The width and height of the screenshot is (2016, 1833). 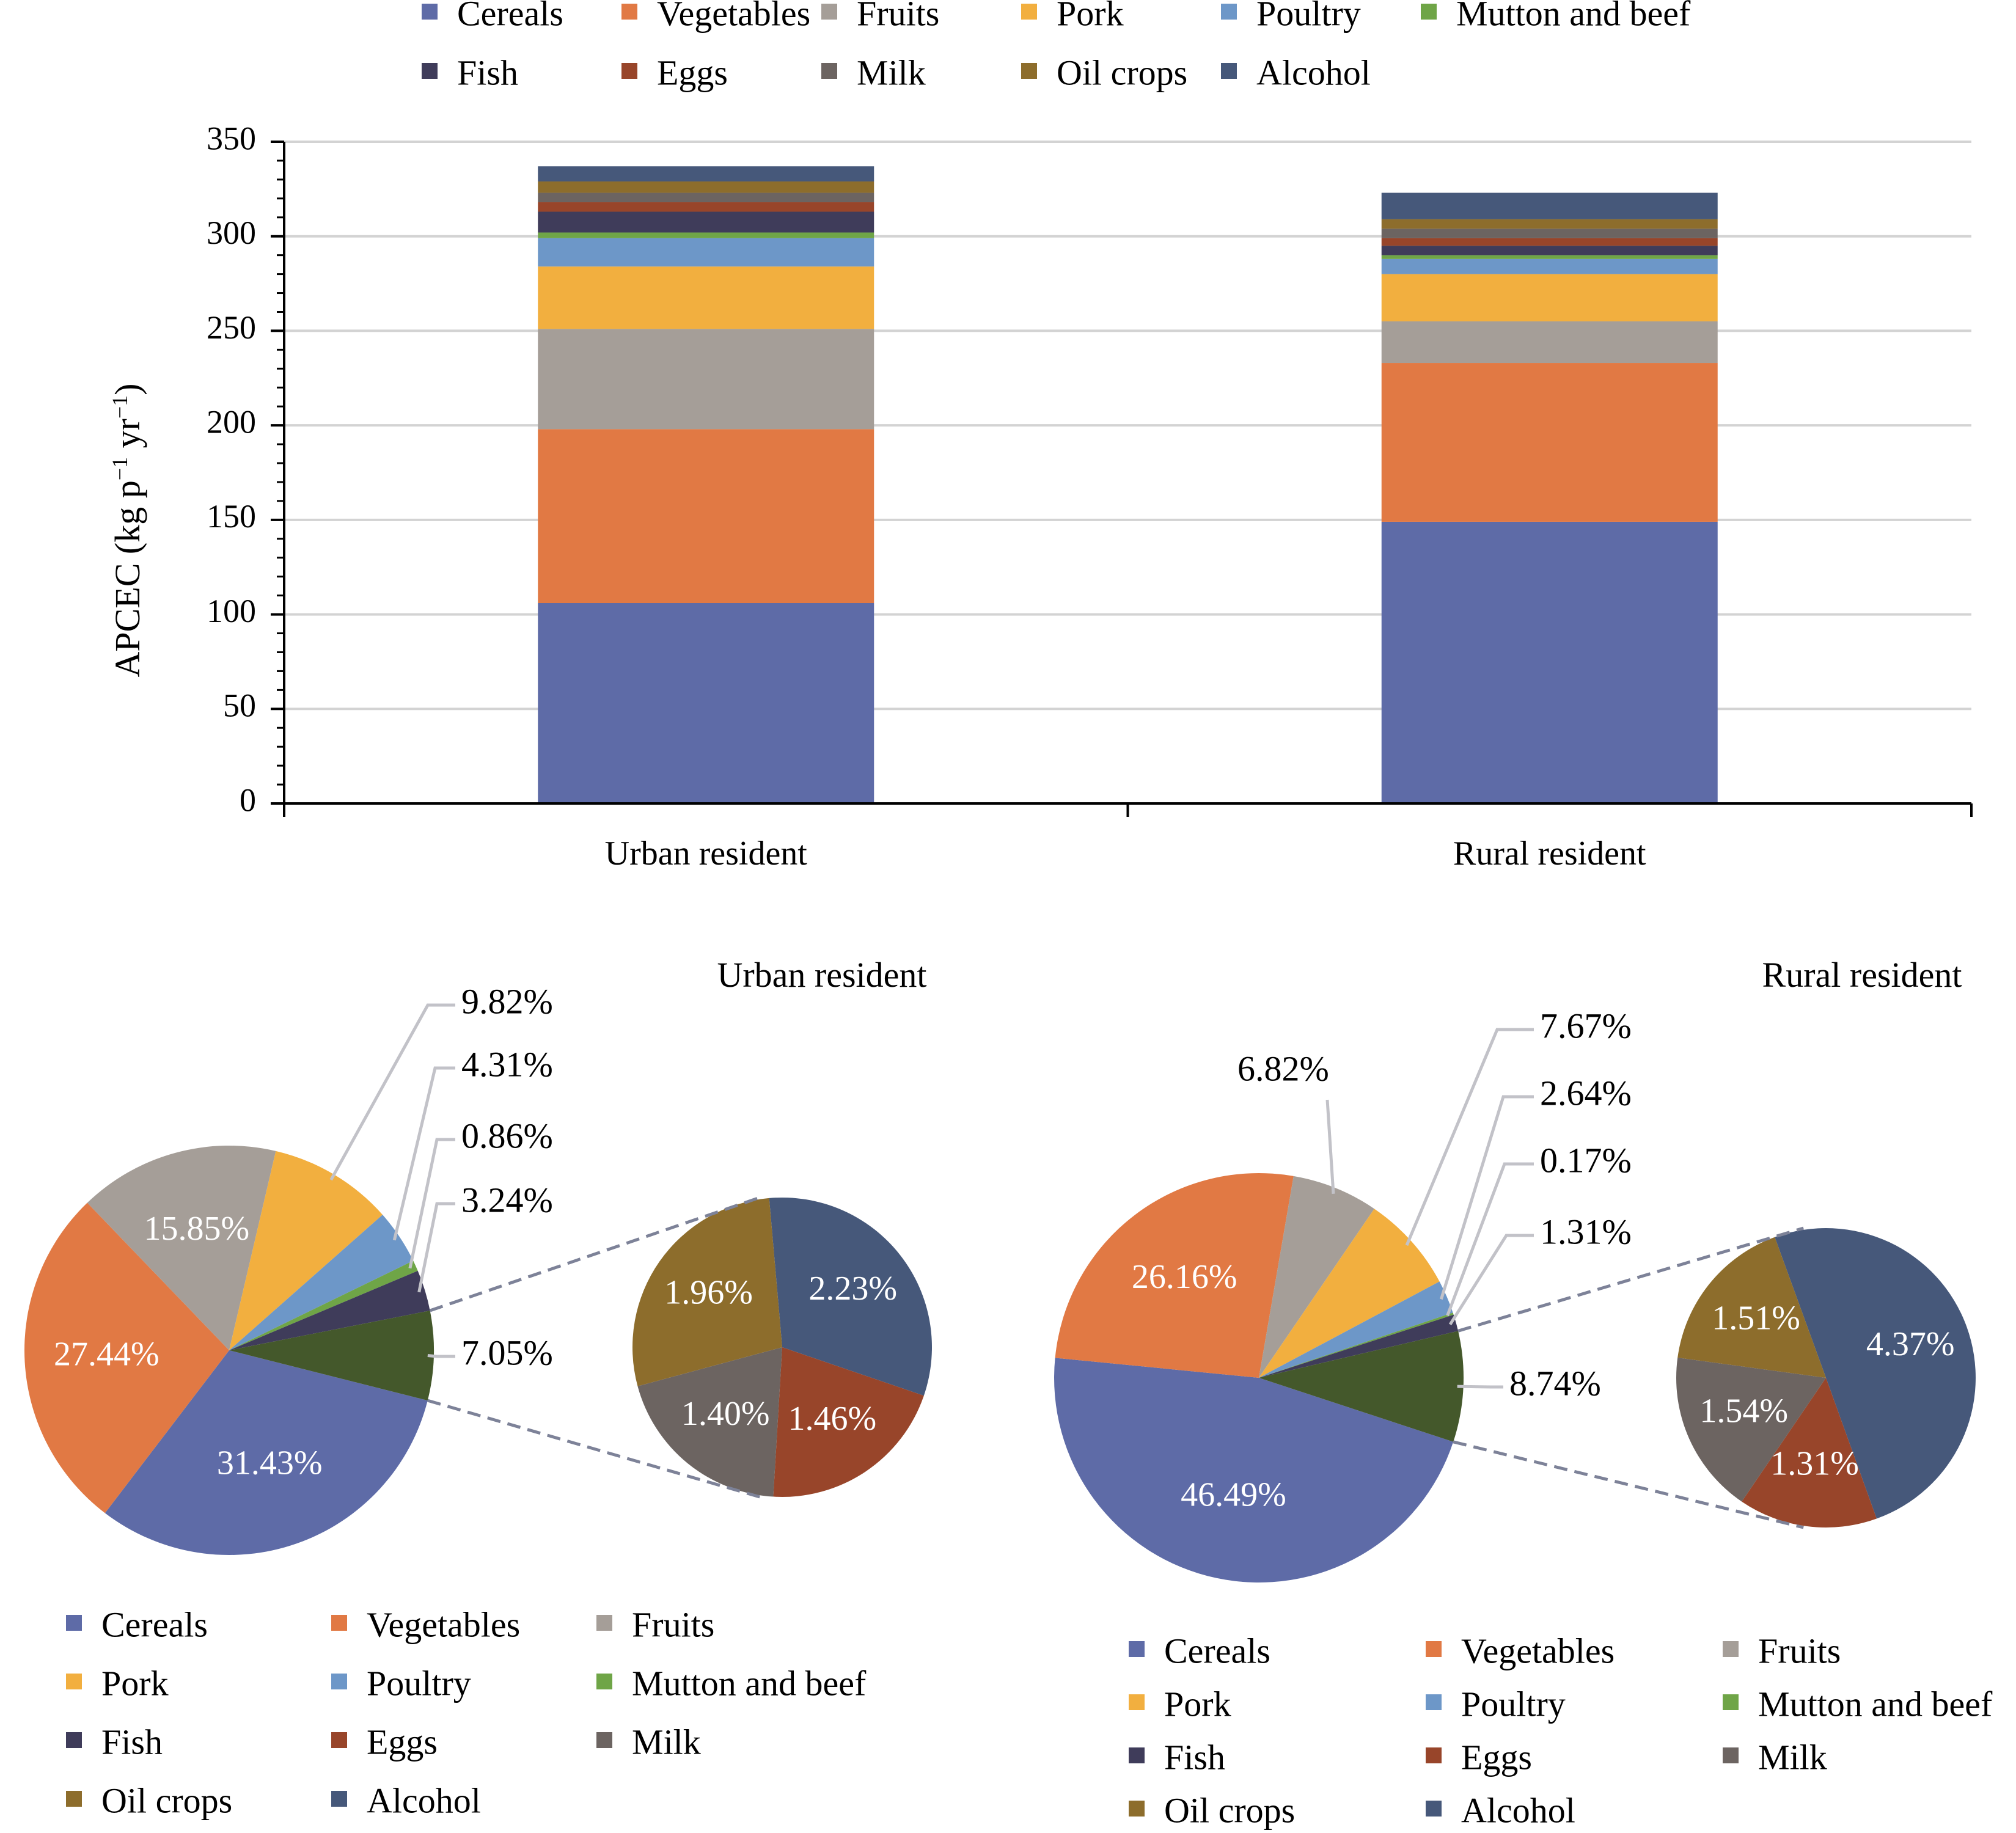 I want to click on rural-legend-label-alcohol: Alcohol, so click(x=1518, y=1810).